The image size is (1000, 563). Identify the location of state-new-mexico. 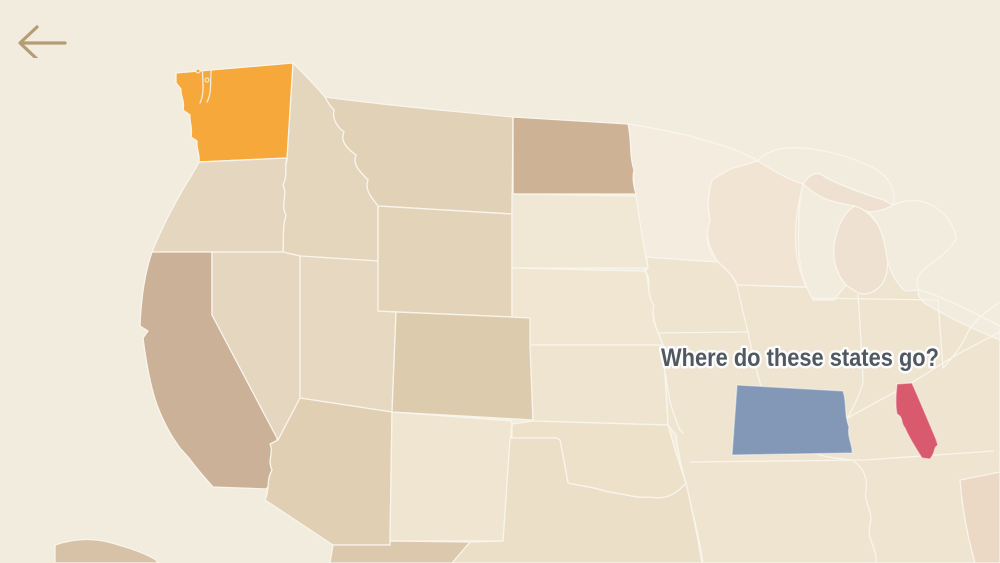
(451, 476).